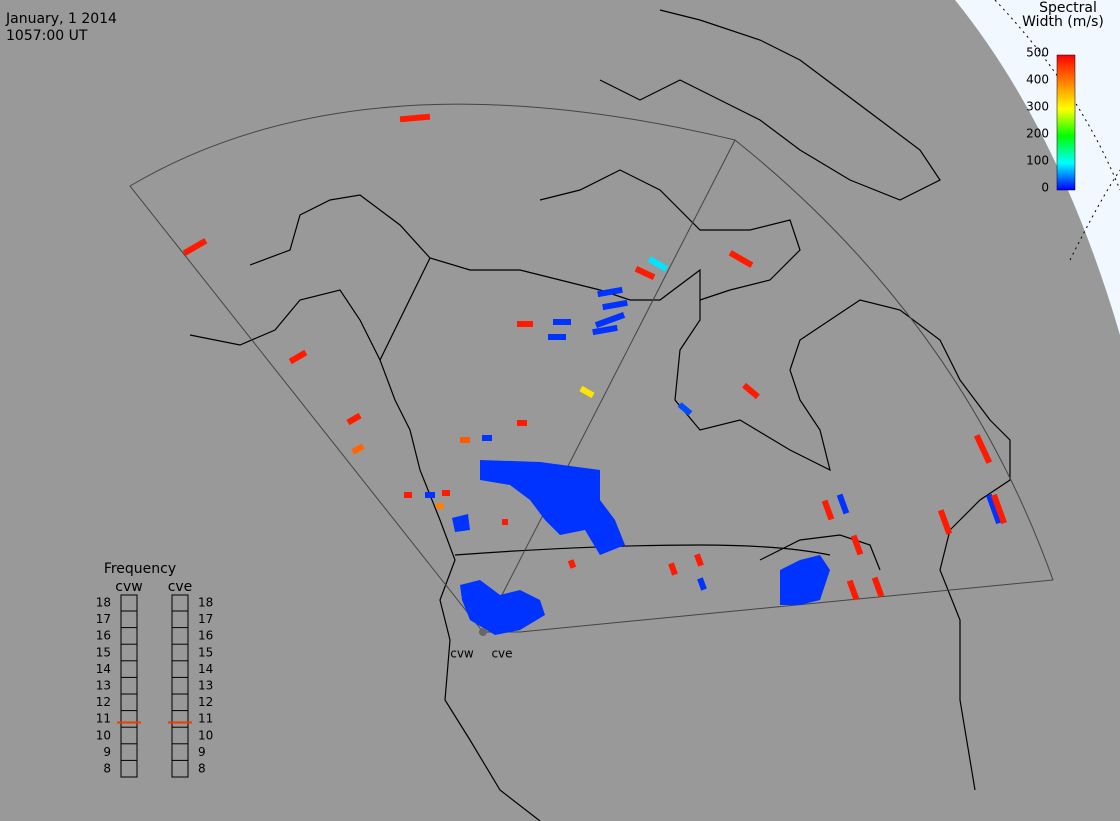 This screenshot has height=821, width=1120. I want to click on date: January, 1 2014, so click(61, 19).